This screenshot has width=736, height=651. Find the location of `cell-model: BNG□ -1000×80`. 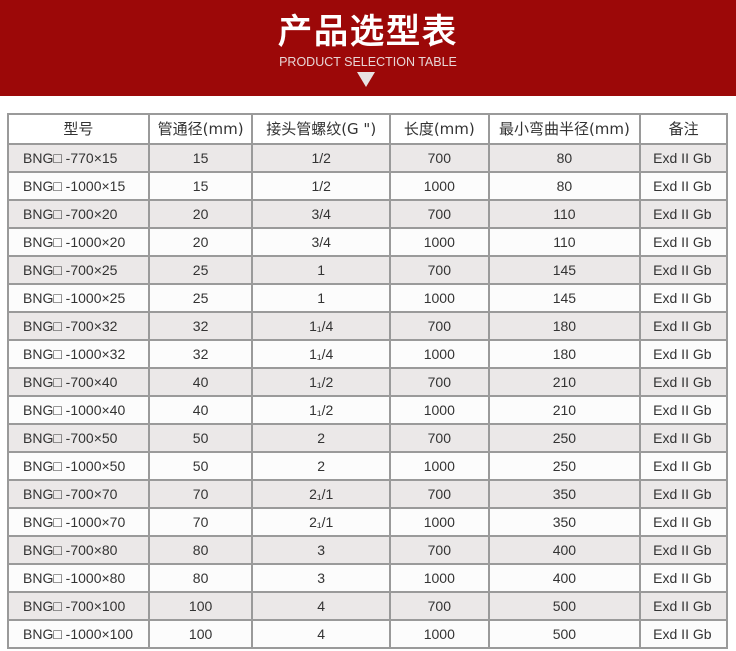

cell-model: BNG□ -1000×80 is located at coordinates (78, 578).